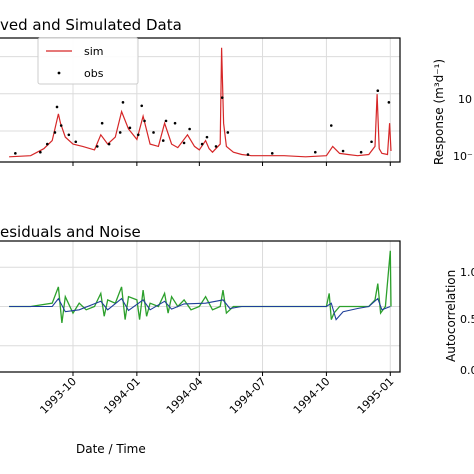  I want to click on legend-obs-label: obs, so click(94, 73).